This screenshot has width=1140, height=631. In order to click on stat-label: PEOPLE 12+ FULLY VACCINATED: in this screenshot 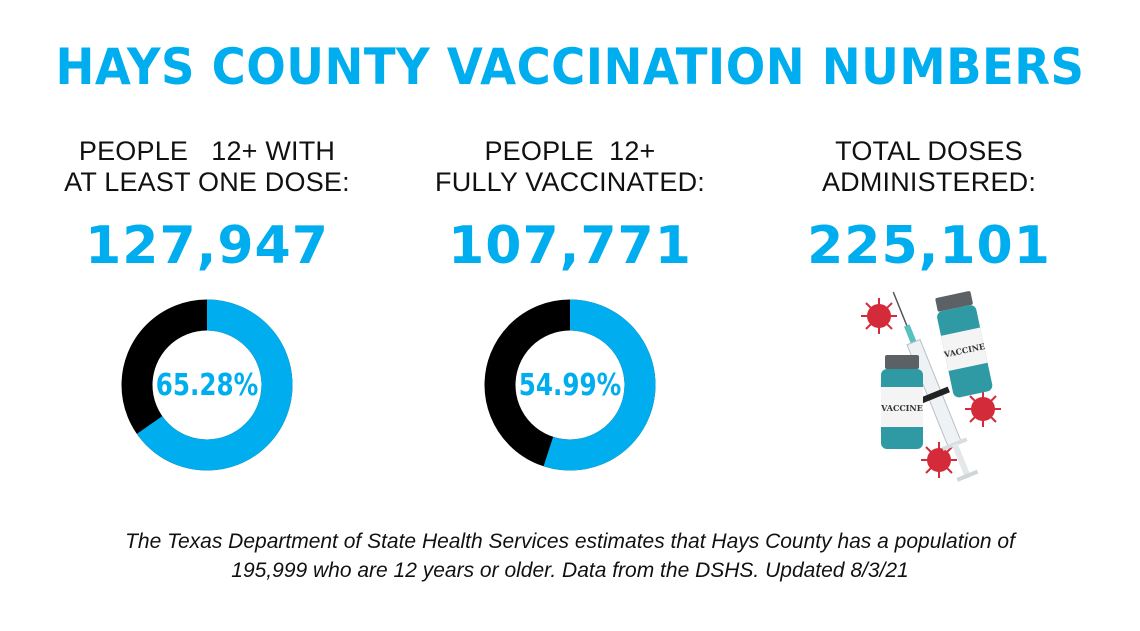, I will do `click(570, 167)`.